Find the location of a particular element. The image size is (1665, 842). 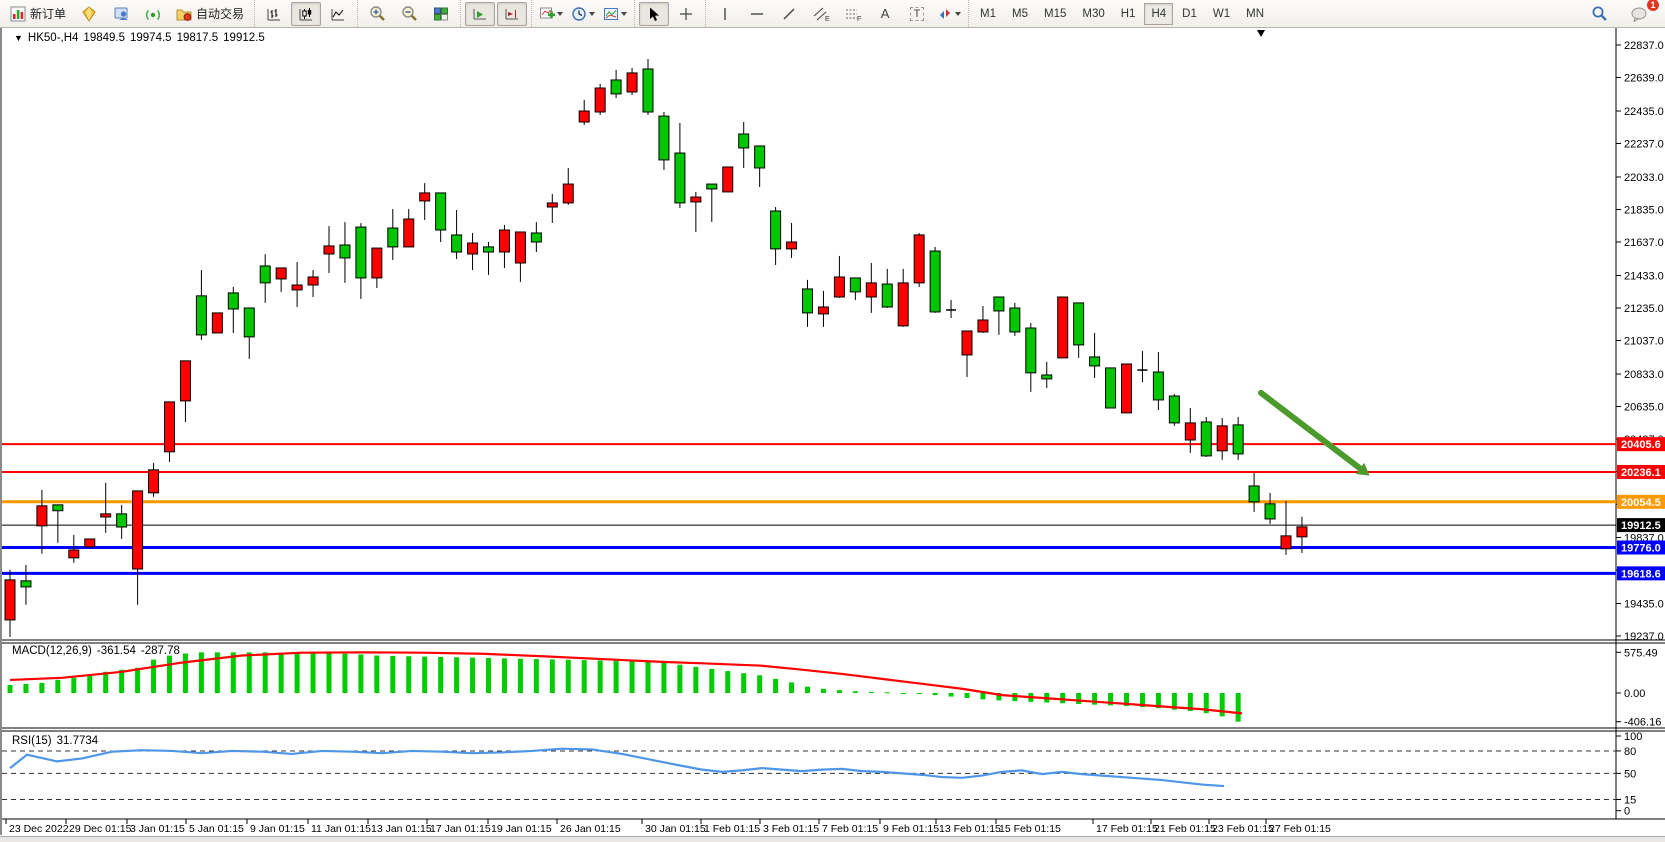

text-button: A is located at coordinates (885, 14).